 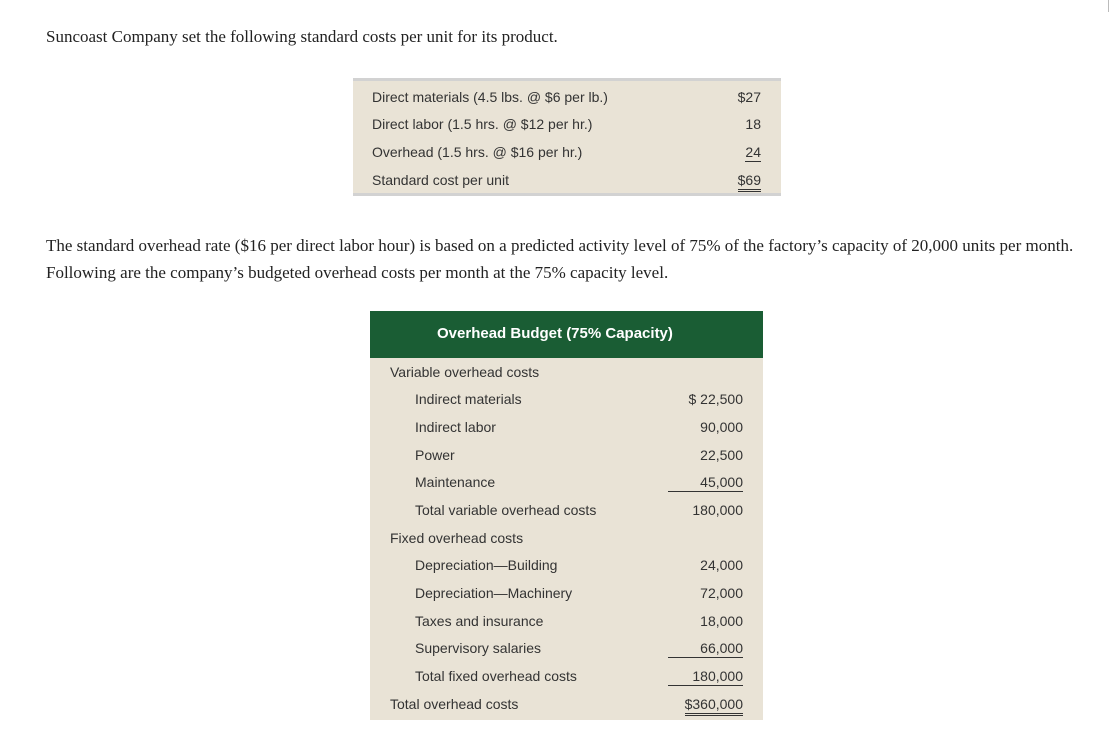 I want to click on budget-value: 45,000, so click(x=705, y=483).